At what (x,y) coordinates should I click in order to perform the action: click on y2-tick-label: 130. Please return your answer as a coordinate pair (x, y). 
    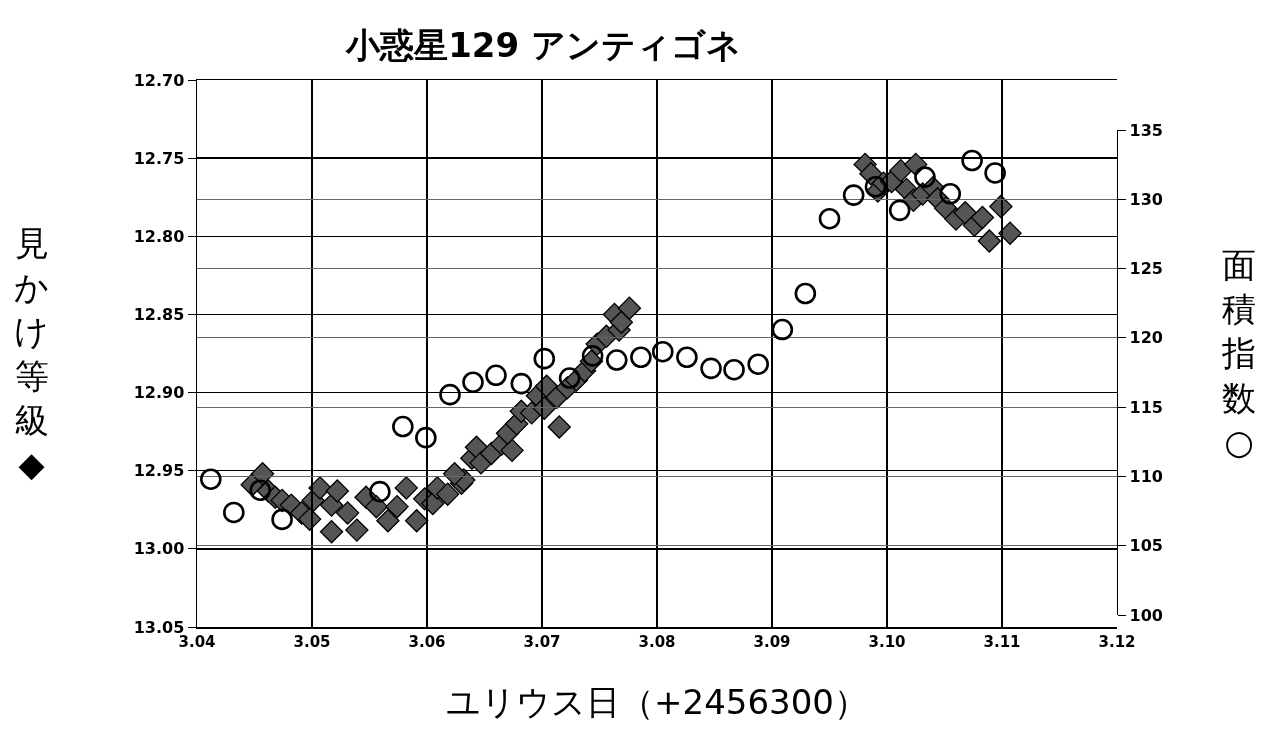
    Looking at the image, I should click on (1146, 199).